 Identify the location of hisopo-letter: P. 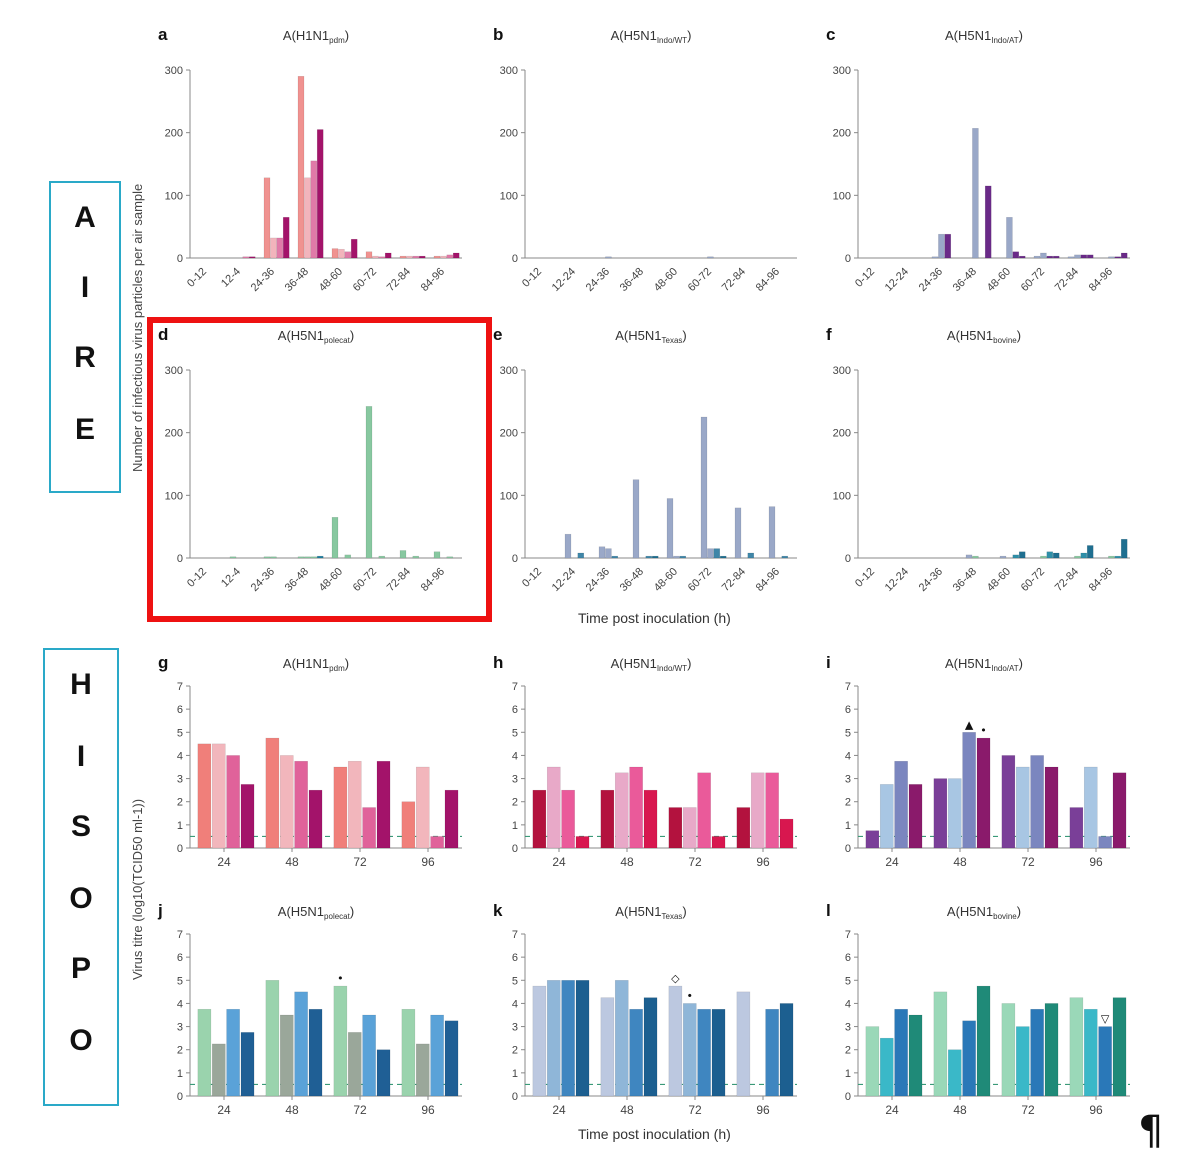
(80, 968).